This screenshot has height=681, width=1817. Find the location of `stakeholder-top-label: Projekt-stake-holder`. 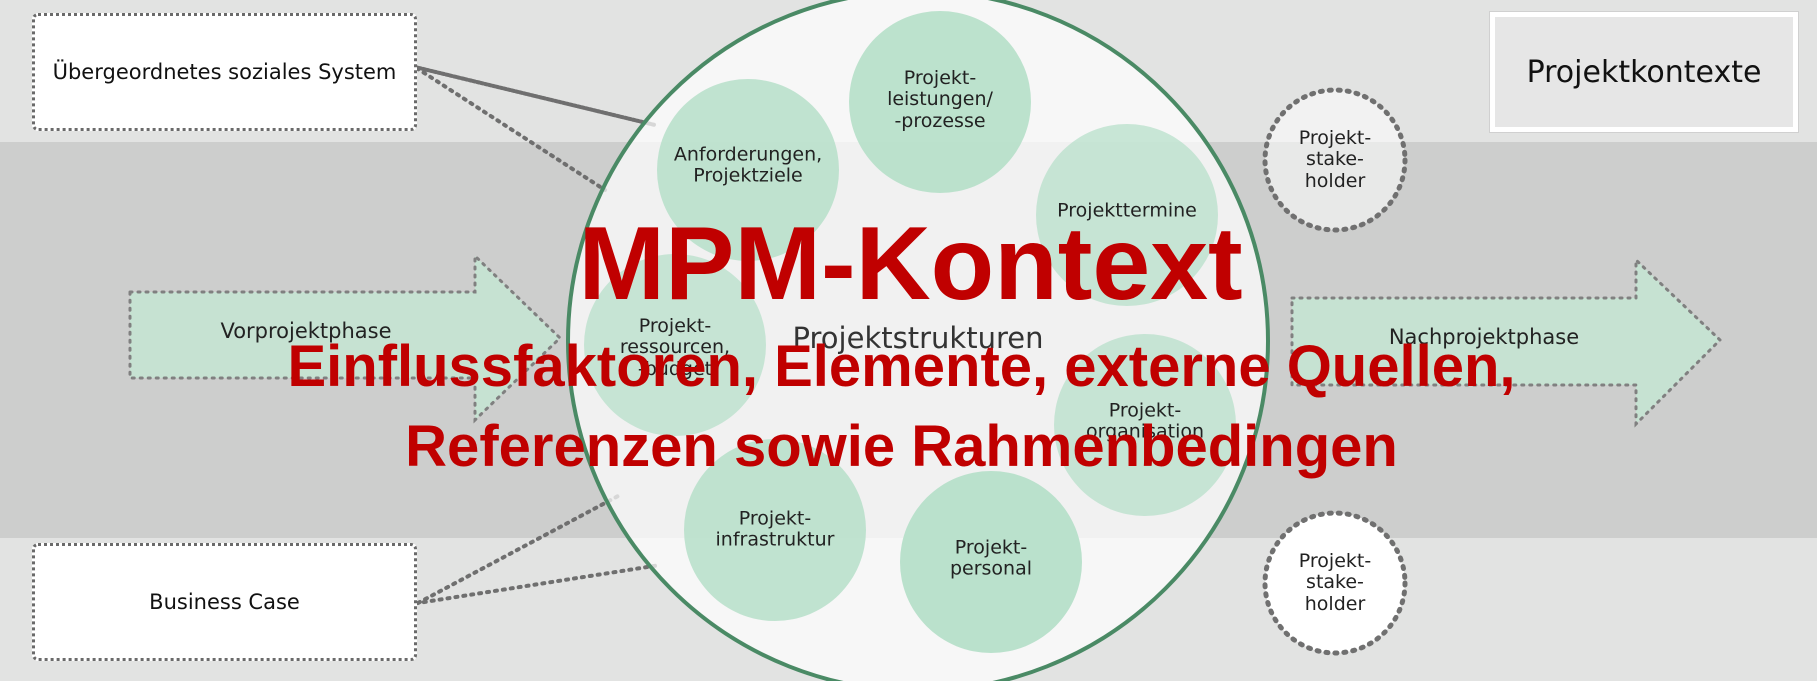

stakeholder-top-label: Projekt-stake-holder is located at coordinates (1335, 159).